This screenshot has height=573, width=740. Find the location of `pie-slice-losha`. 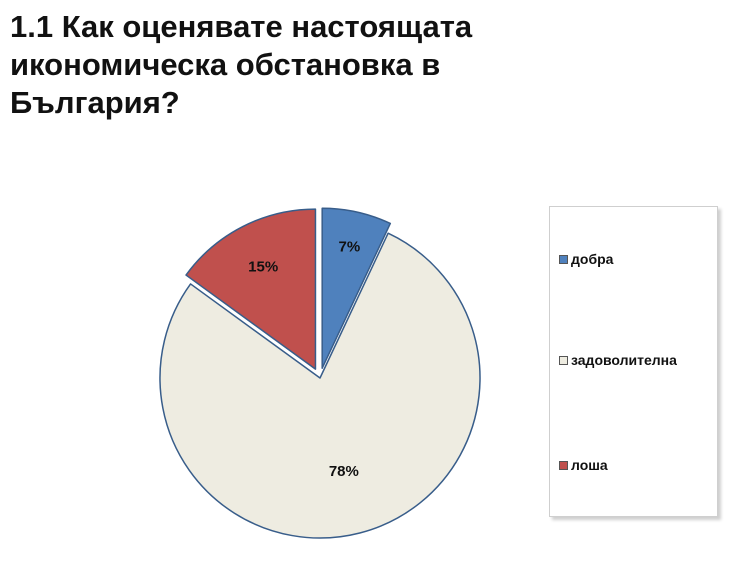

pie-slice-losha is located at coordinates (251, 289).